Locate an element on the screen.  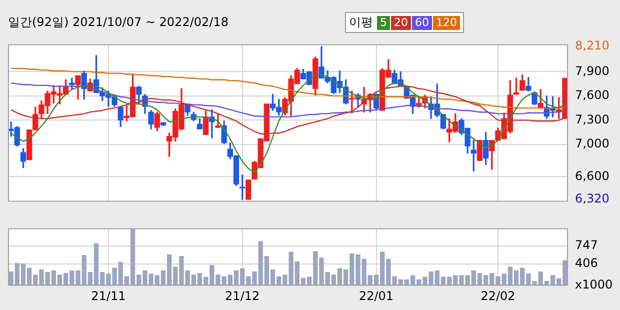
legend-title: 이평 is located at coordinates (361, 22).